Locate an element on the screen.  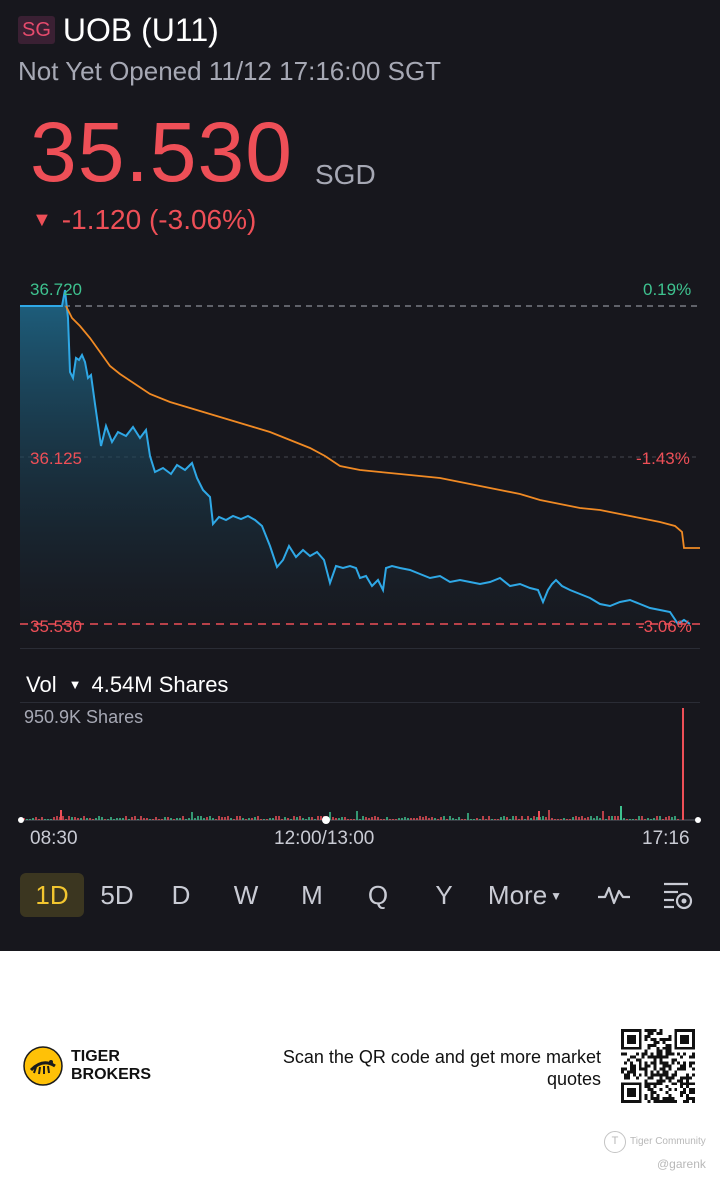
market-badge: SG is located at coordinates (36, 30).